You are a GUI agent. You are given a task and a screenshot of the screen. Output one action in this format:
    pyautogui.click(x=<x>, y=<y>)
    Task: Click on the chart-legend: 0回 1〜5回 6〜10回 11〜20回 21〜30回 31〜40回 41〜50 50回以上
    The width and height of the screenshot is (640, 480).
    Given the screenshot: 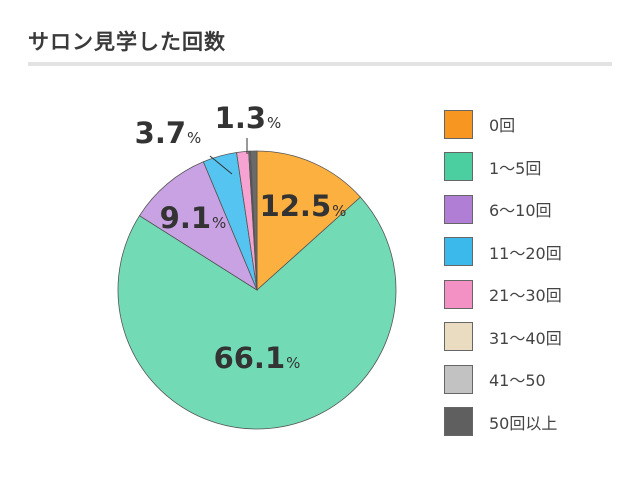 What is the action you would take?
    pyautogui.click(x=503, y=273)
    